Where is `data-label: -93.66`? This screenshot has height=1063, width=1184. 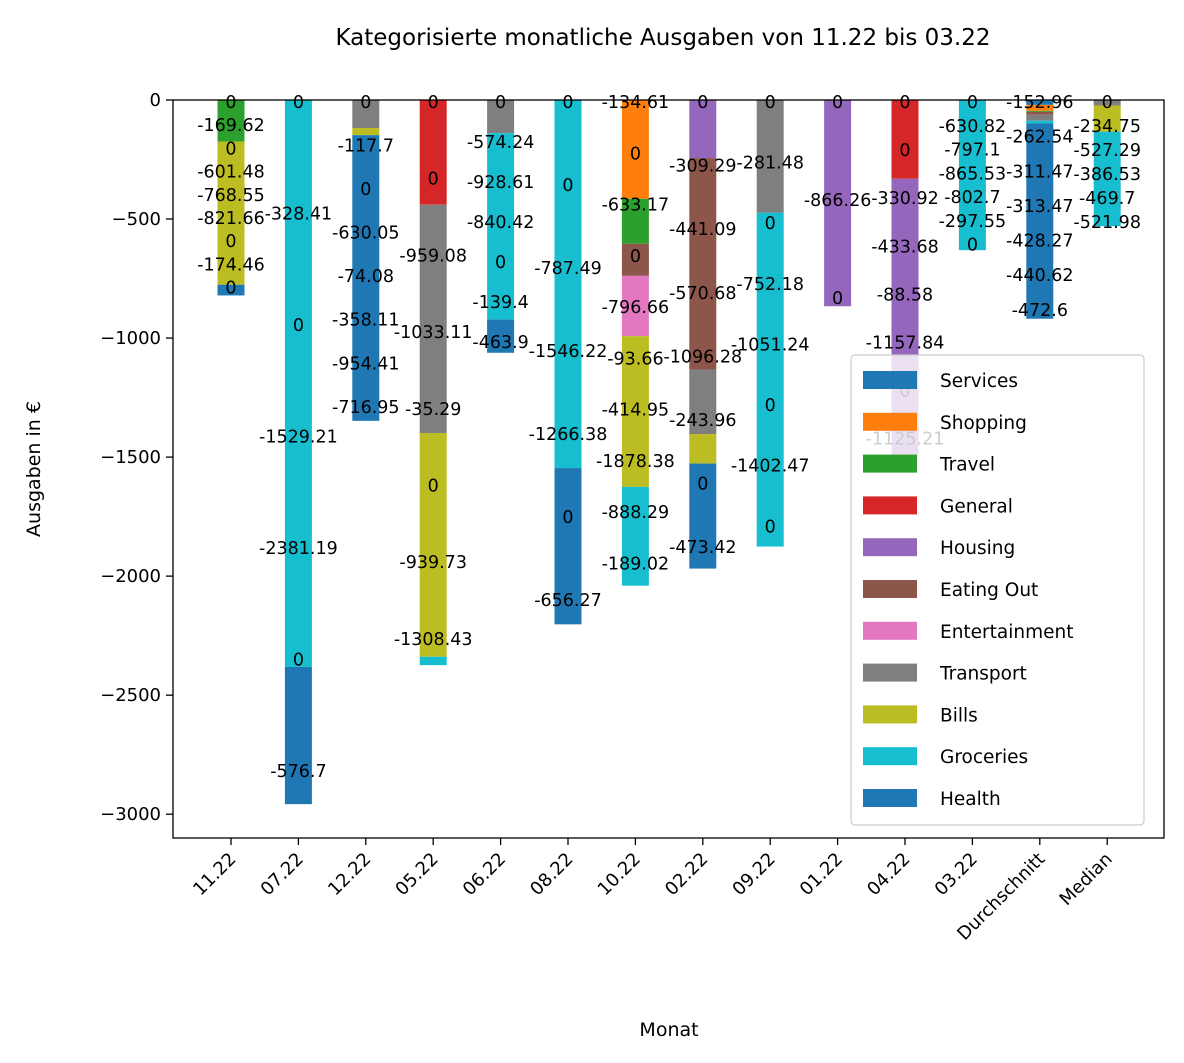
data-label: -93.66 is located at coordinates (635, 359).